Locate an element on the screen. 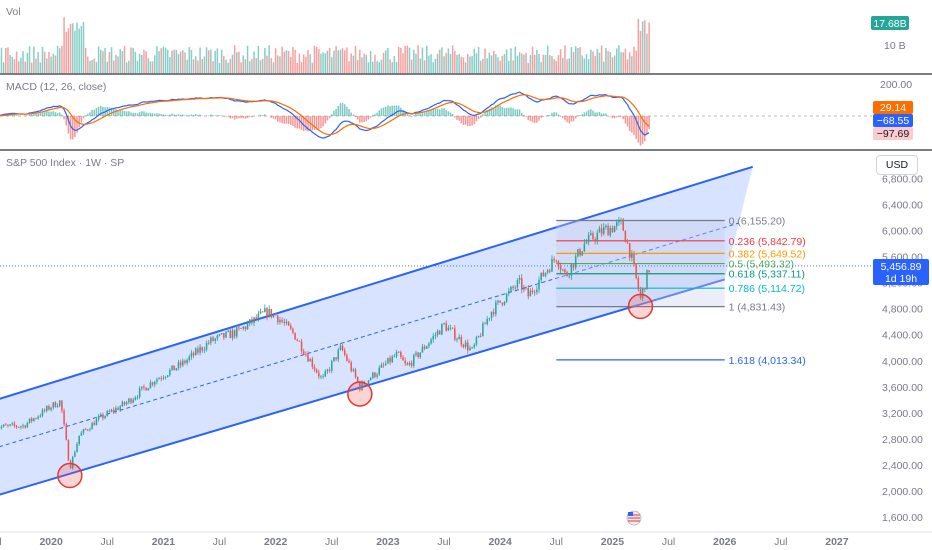 The width and height of the screenshot is (932, 550). time-tick-label: 2020 is located at coordinates (51, 542).